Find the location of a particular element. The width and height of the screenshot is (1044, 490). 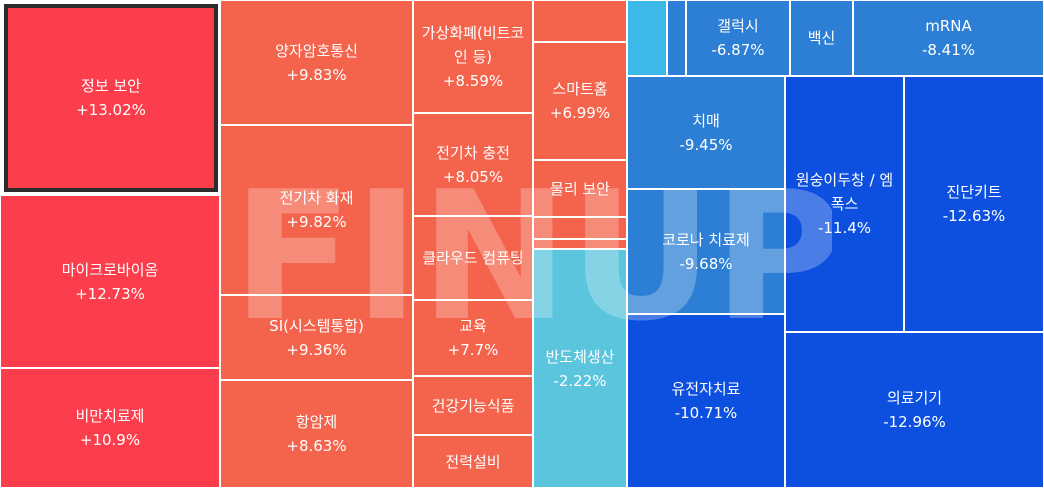

tile-label: 전력설비 is located at coordinates (473, 461).